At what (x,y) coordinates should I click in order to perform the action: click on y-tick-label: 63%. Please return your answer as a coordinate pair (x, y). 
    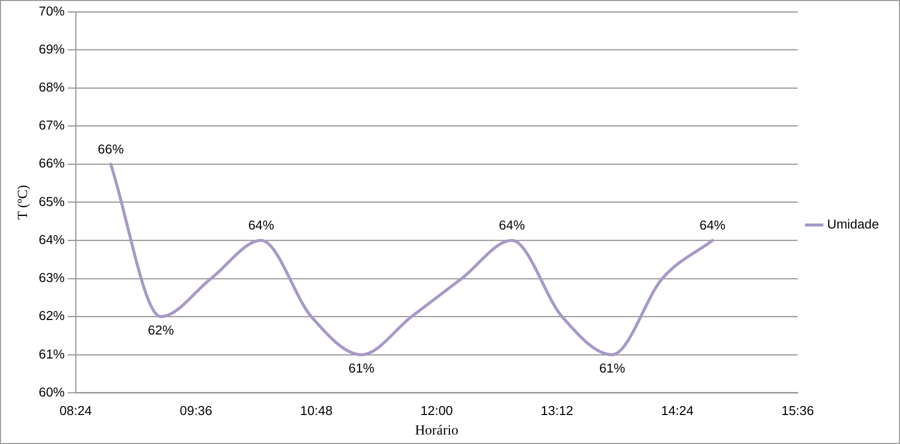
    Looking at the image, I should click on (52, 278).